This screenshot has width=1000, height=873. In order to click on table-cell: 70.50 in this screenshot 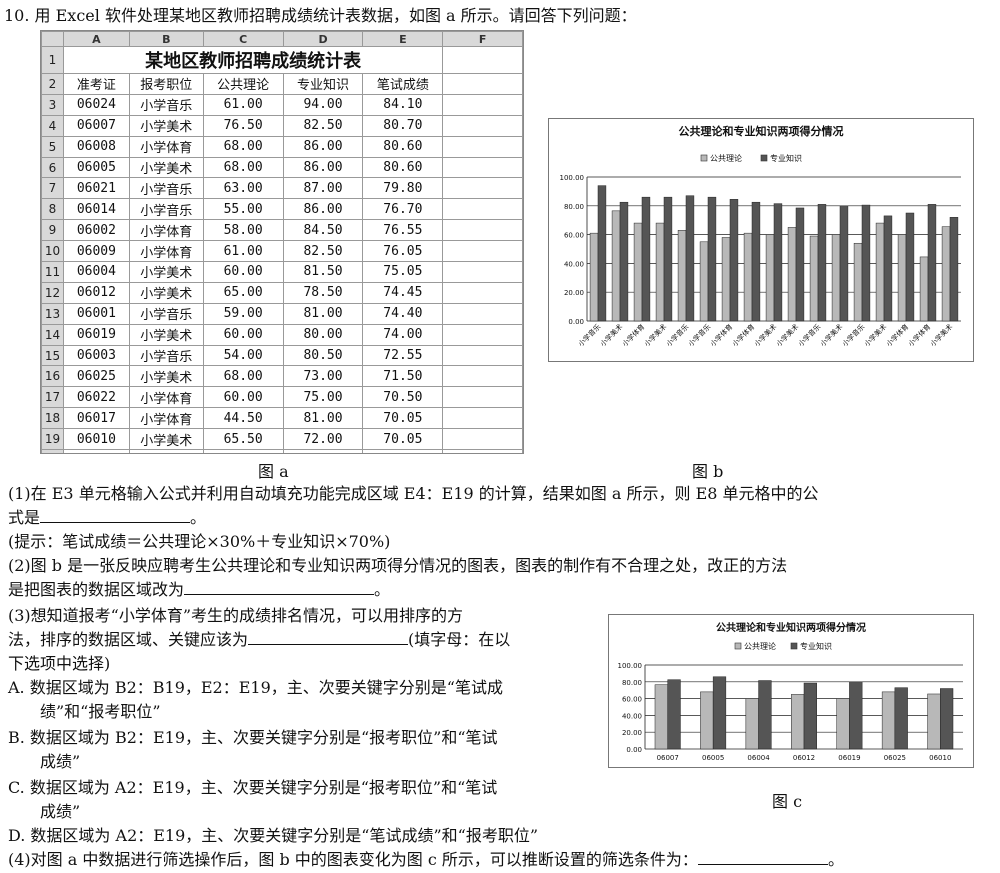, I will do `click(403, 397)`.